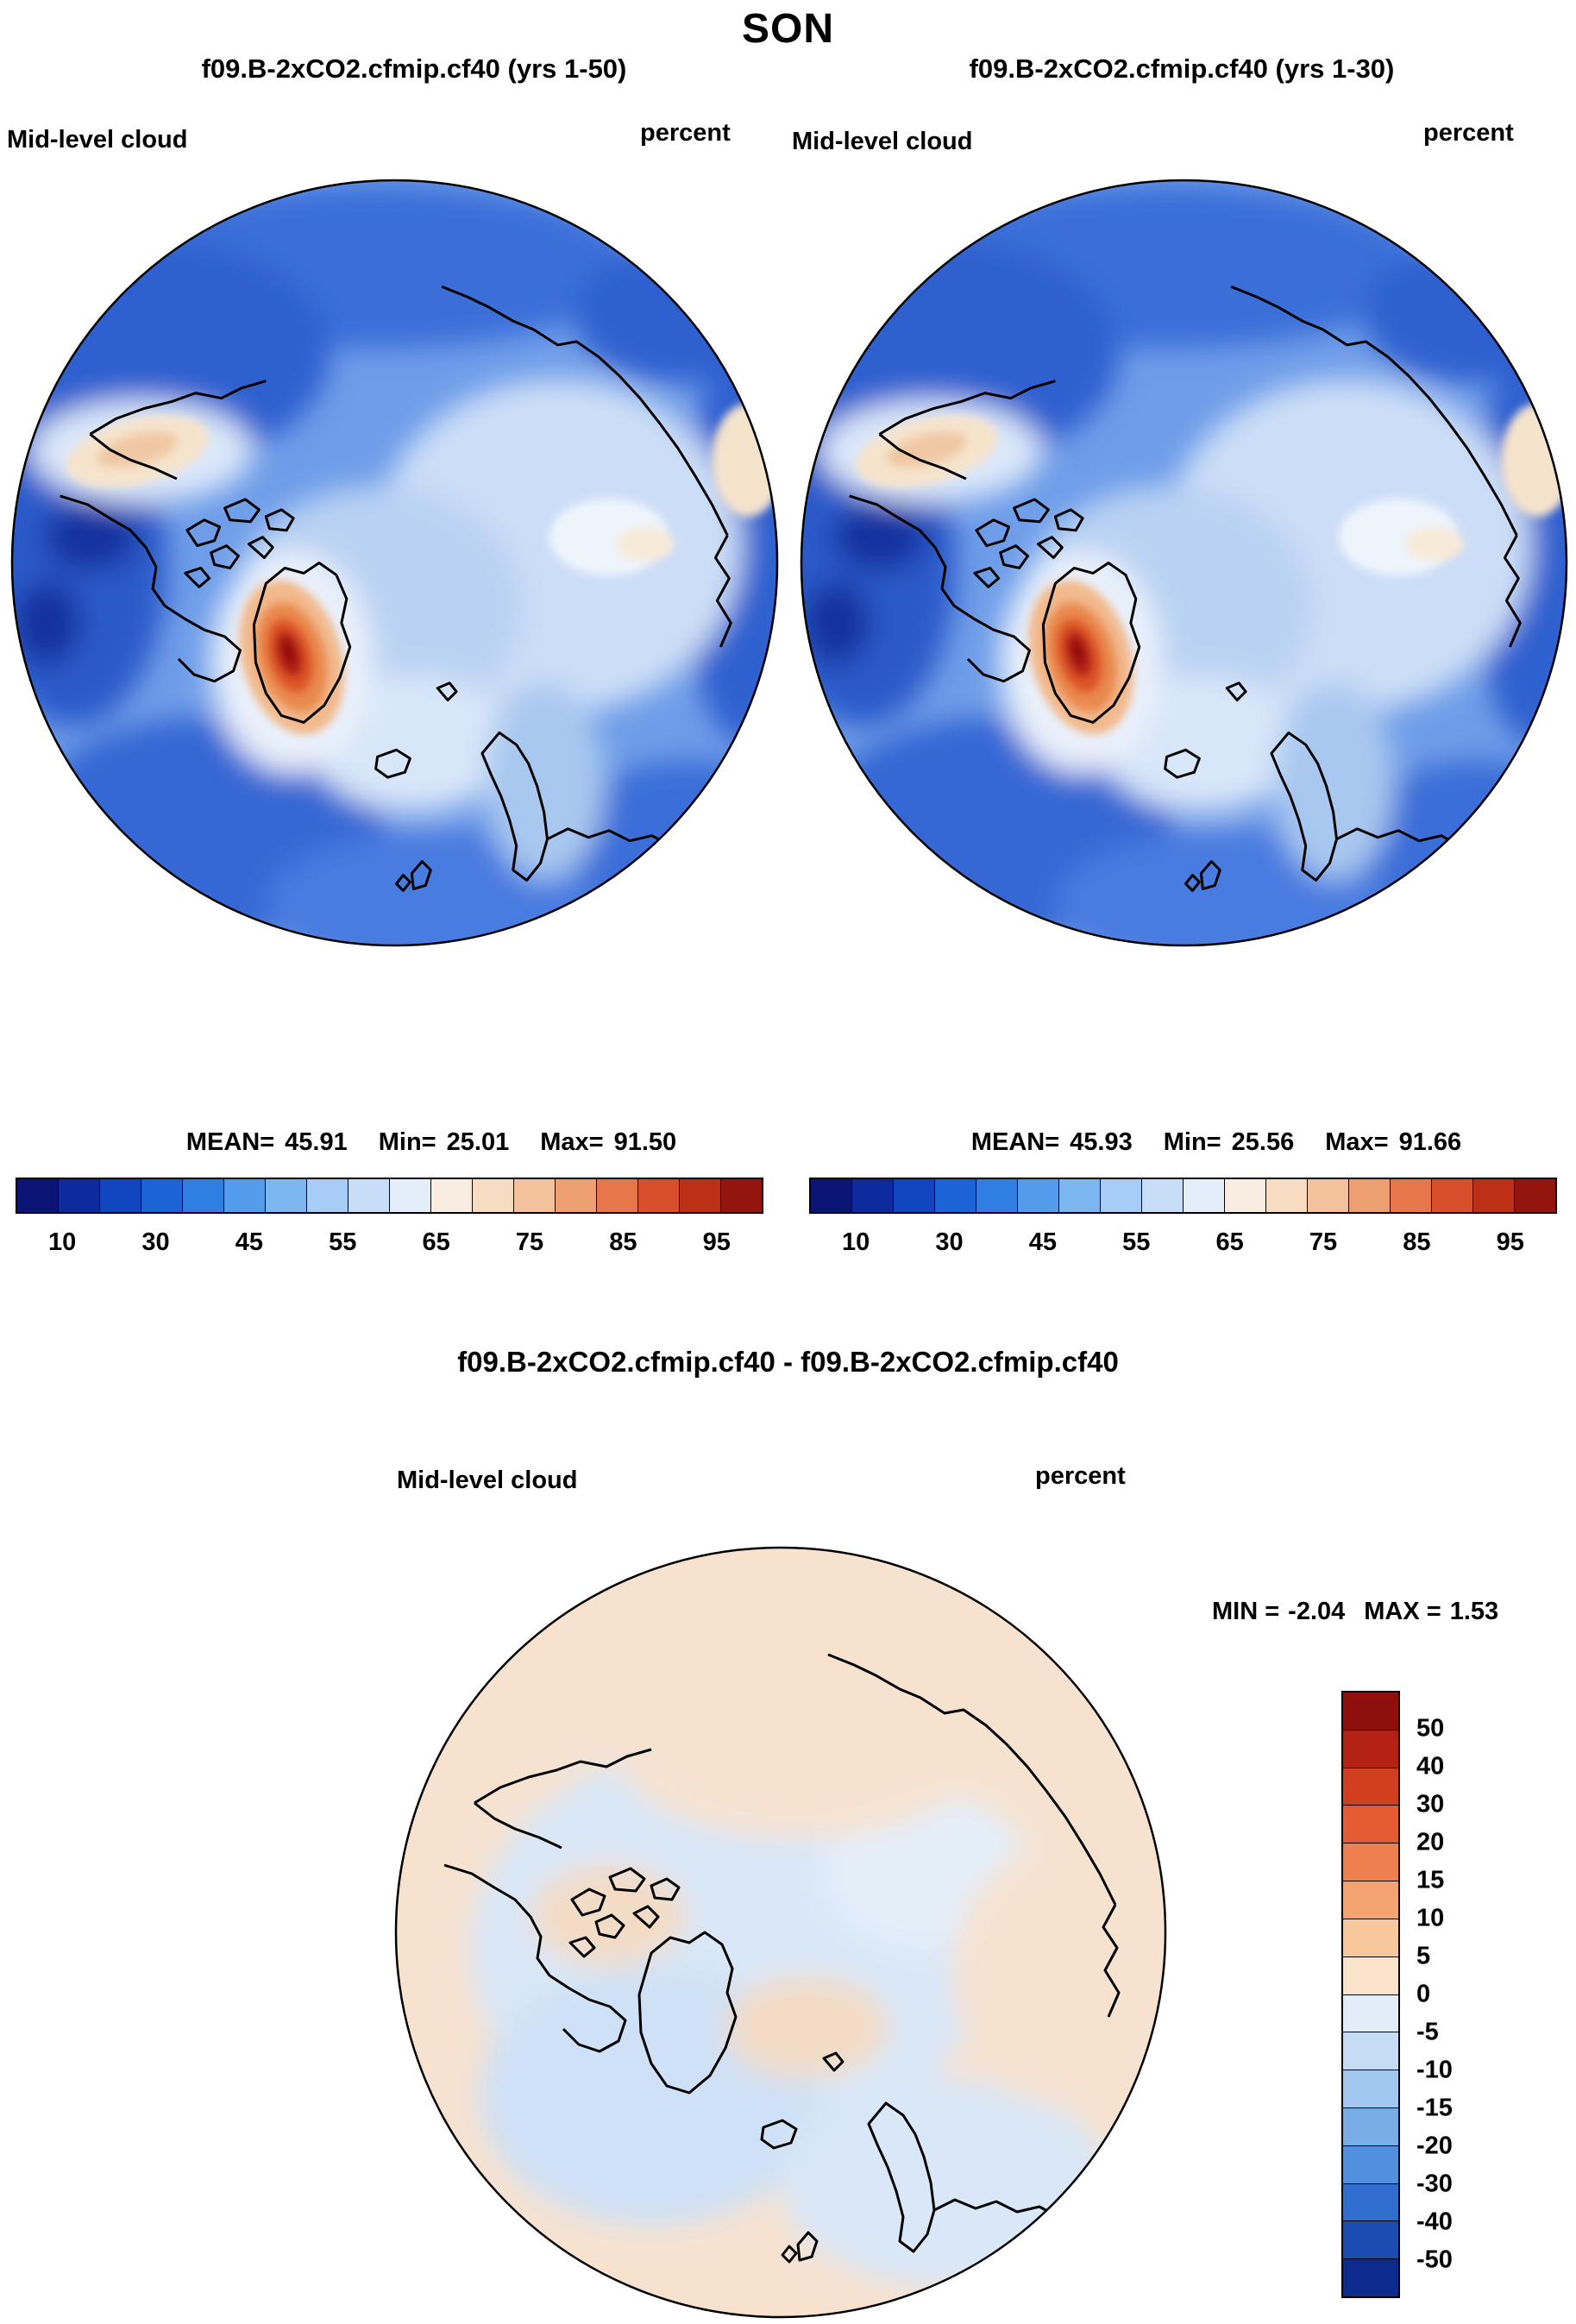 This screenshot has width=1576, height=2324. Describe the element at coordinates (1417, 1242) in the screenshot. I see `colorbar-tick: 85` at that location.